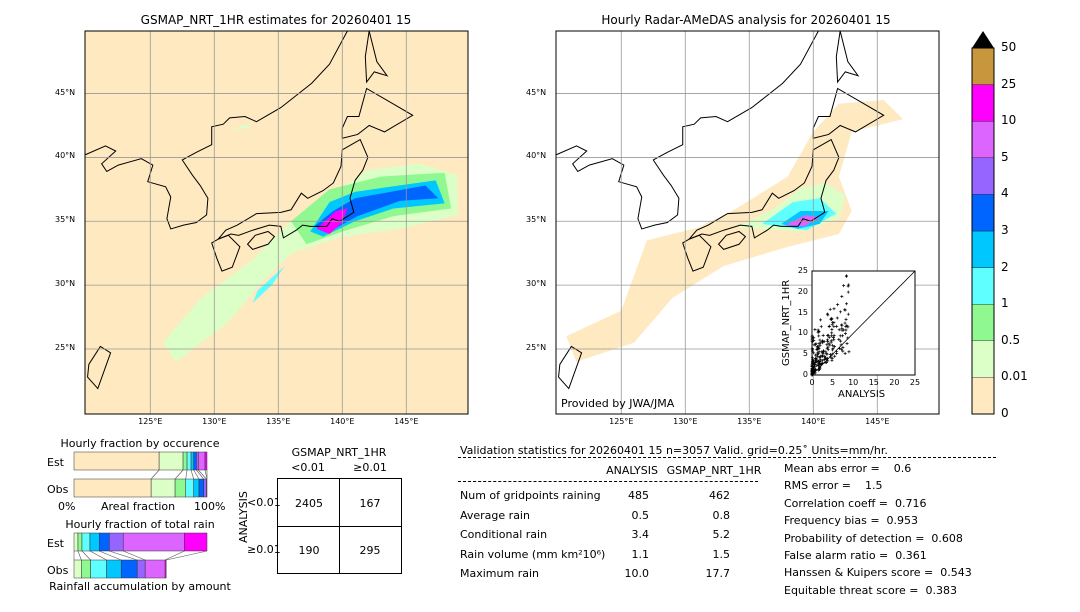 This screenshot has width=1080, height=612. I want to click on score-line: Equitable threat score = 0.383, so click(870, 590).